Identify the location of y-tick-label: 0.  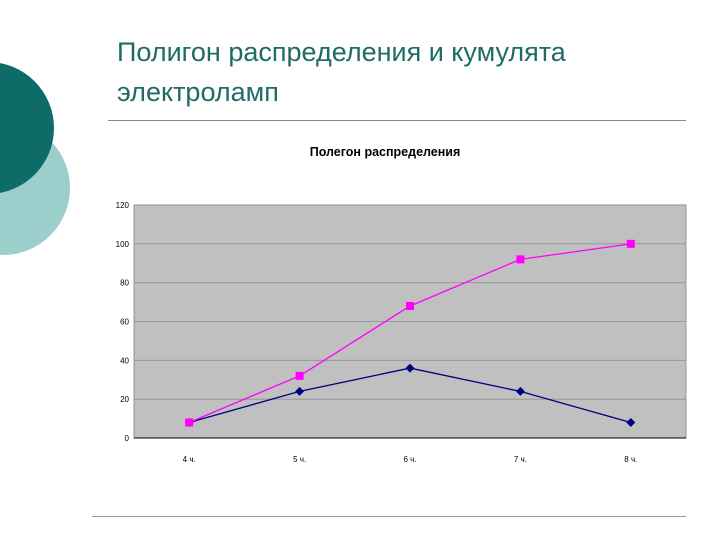
(127, 438).